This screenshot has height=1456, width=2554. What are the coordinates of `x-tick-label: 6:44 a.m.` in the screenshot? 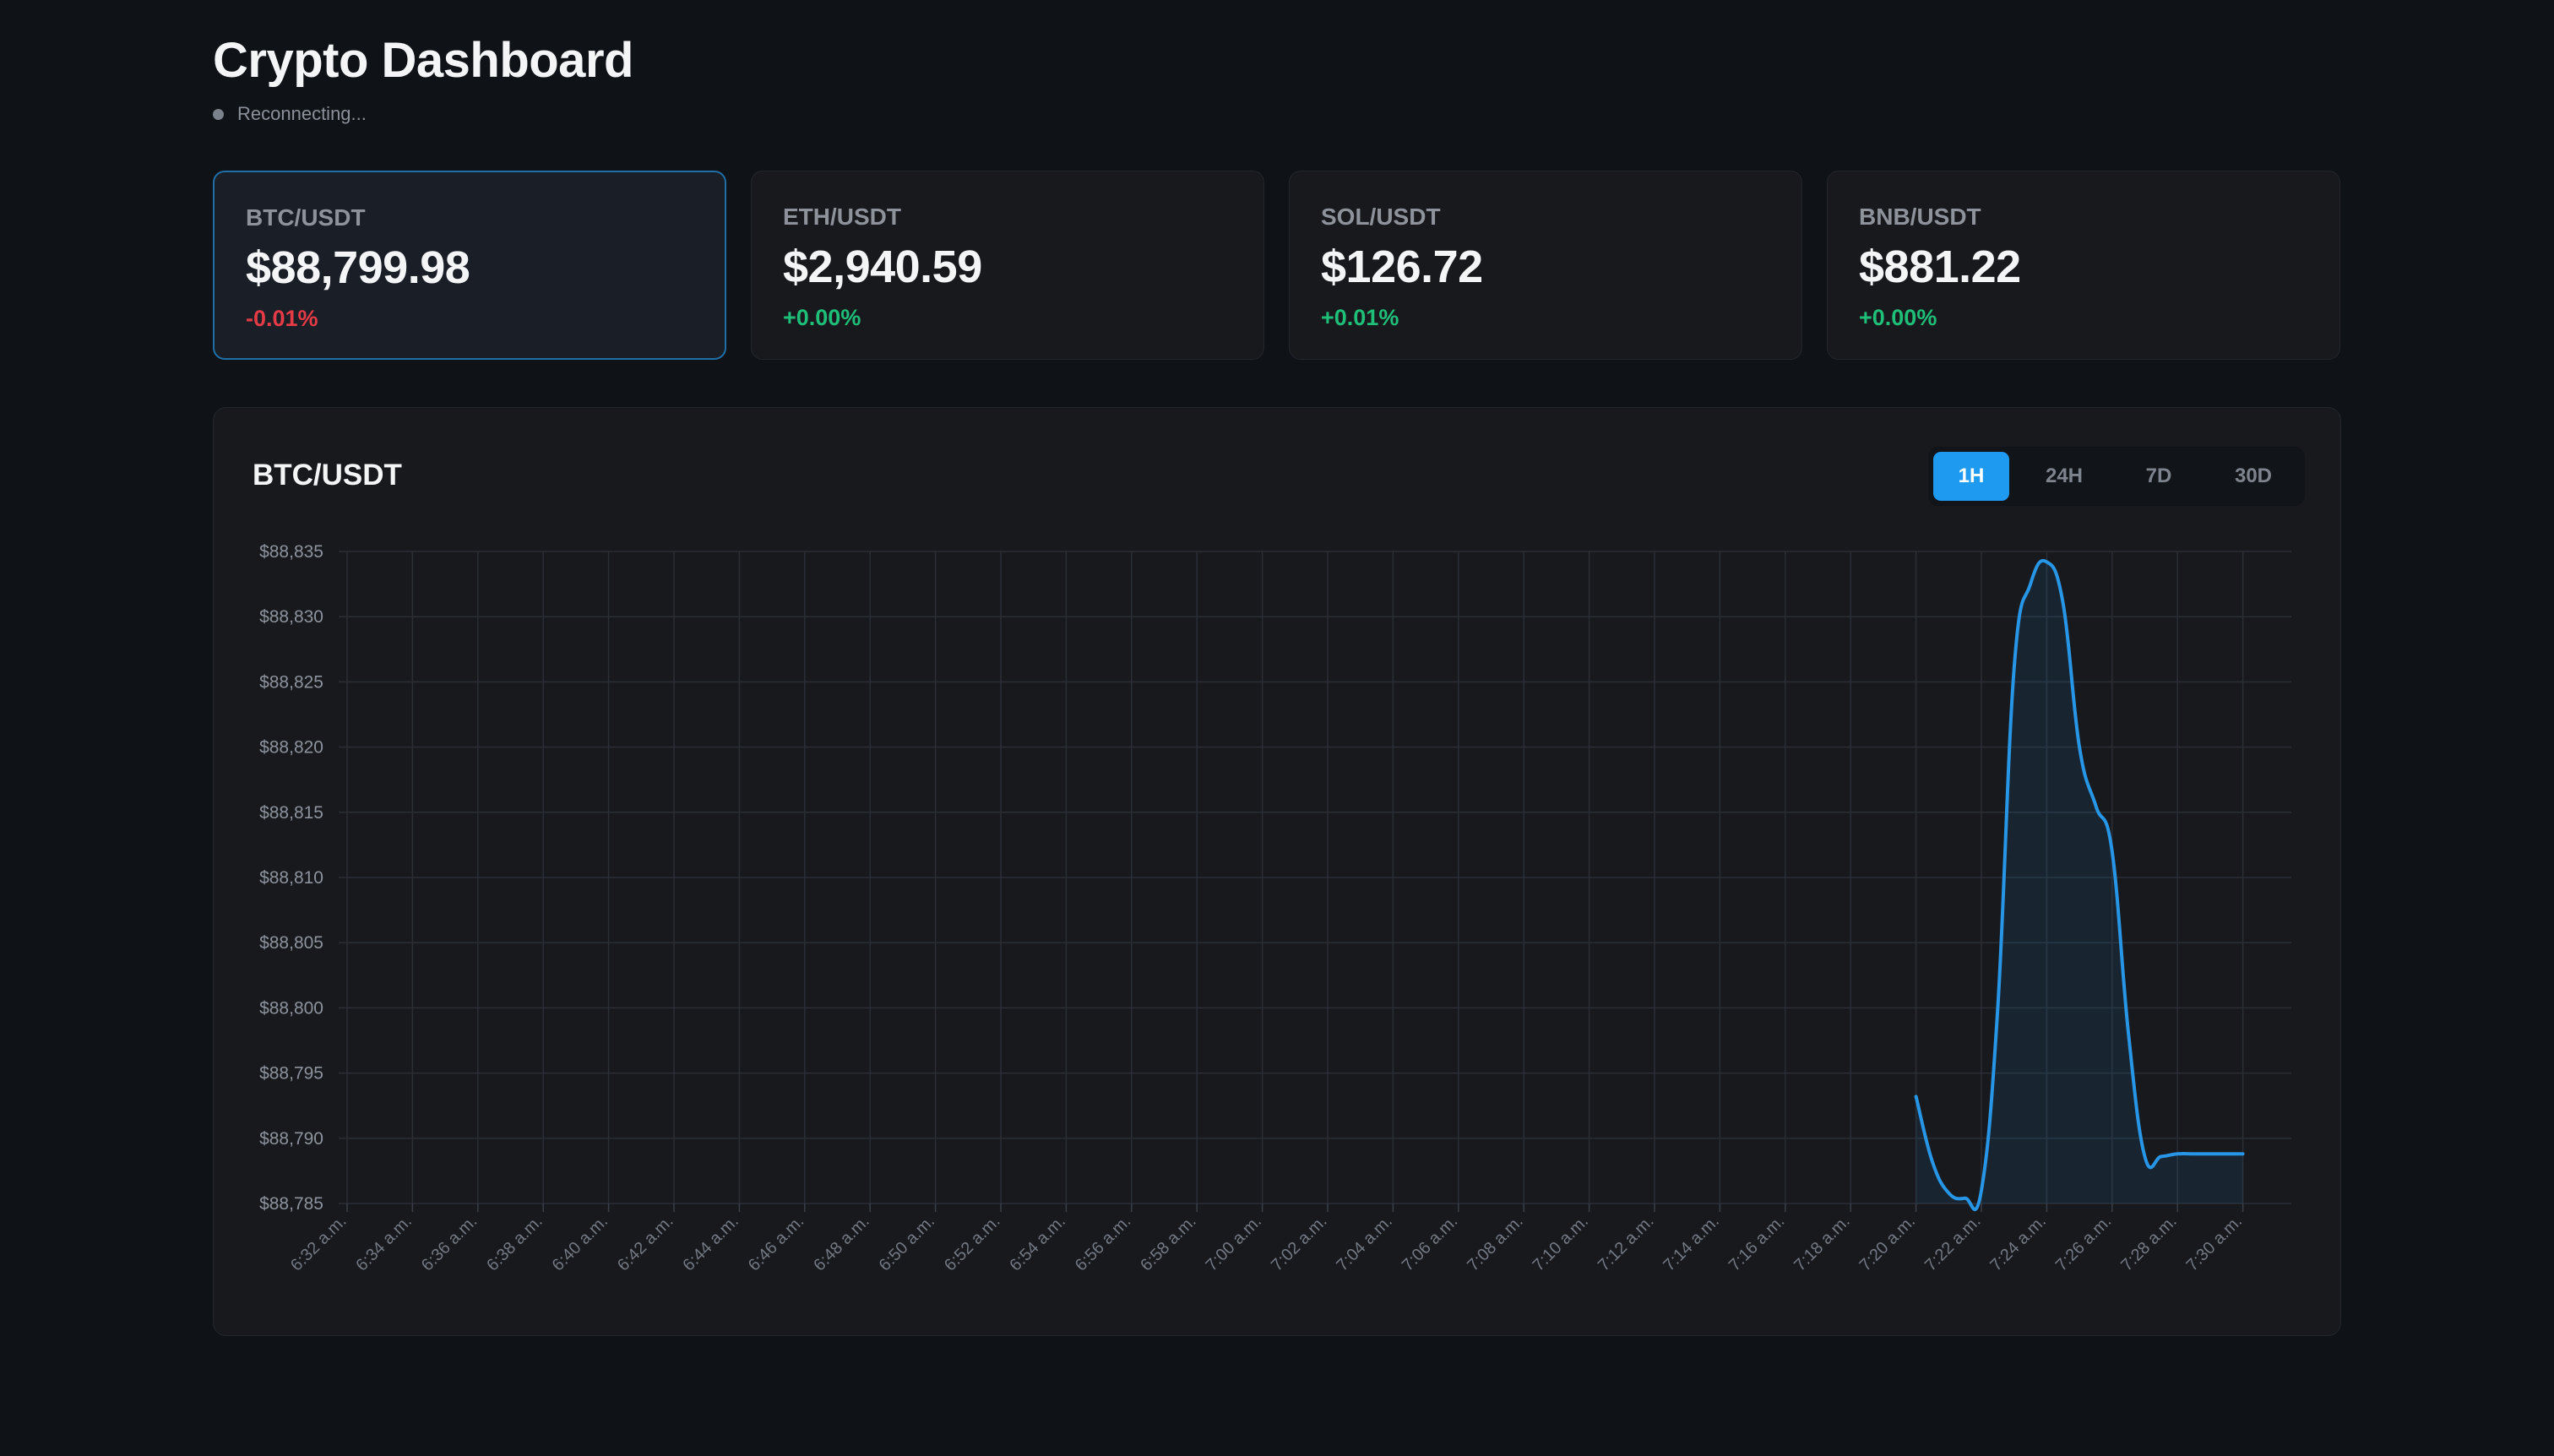 It's located at (710, 1243).